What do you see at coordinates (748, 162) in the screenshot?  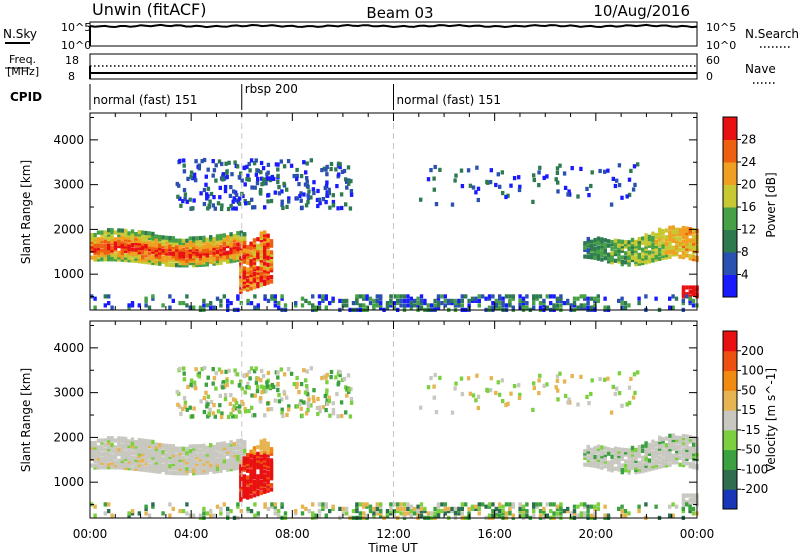 I see `colorbar-tick-label: 24` at bounding box center [748, 162].